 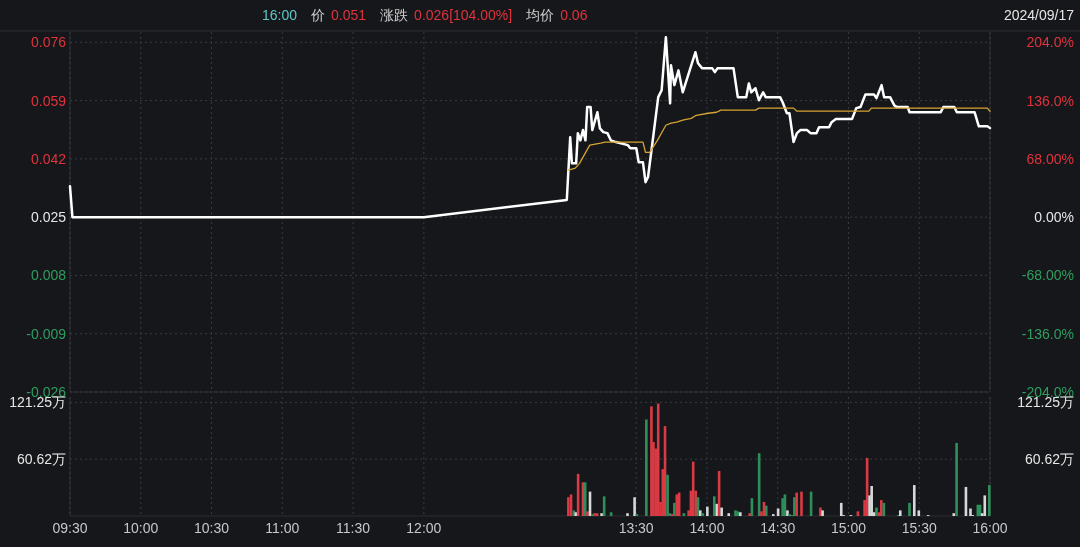 What do you see at coordinates (46, 333) in the screenshot?
I see `y-tick-label: -0.009` at bounding box center [46, 333].